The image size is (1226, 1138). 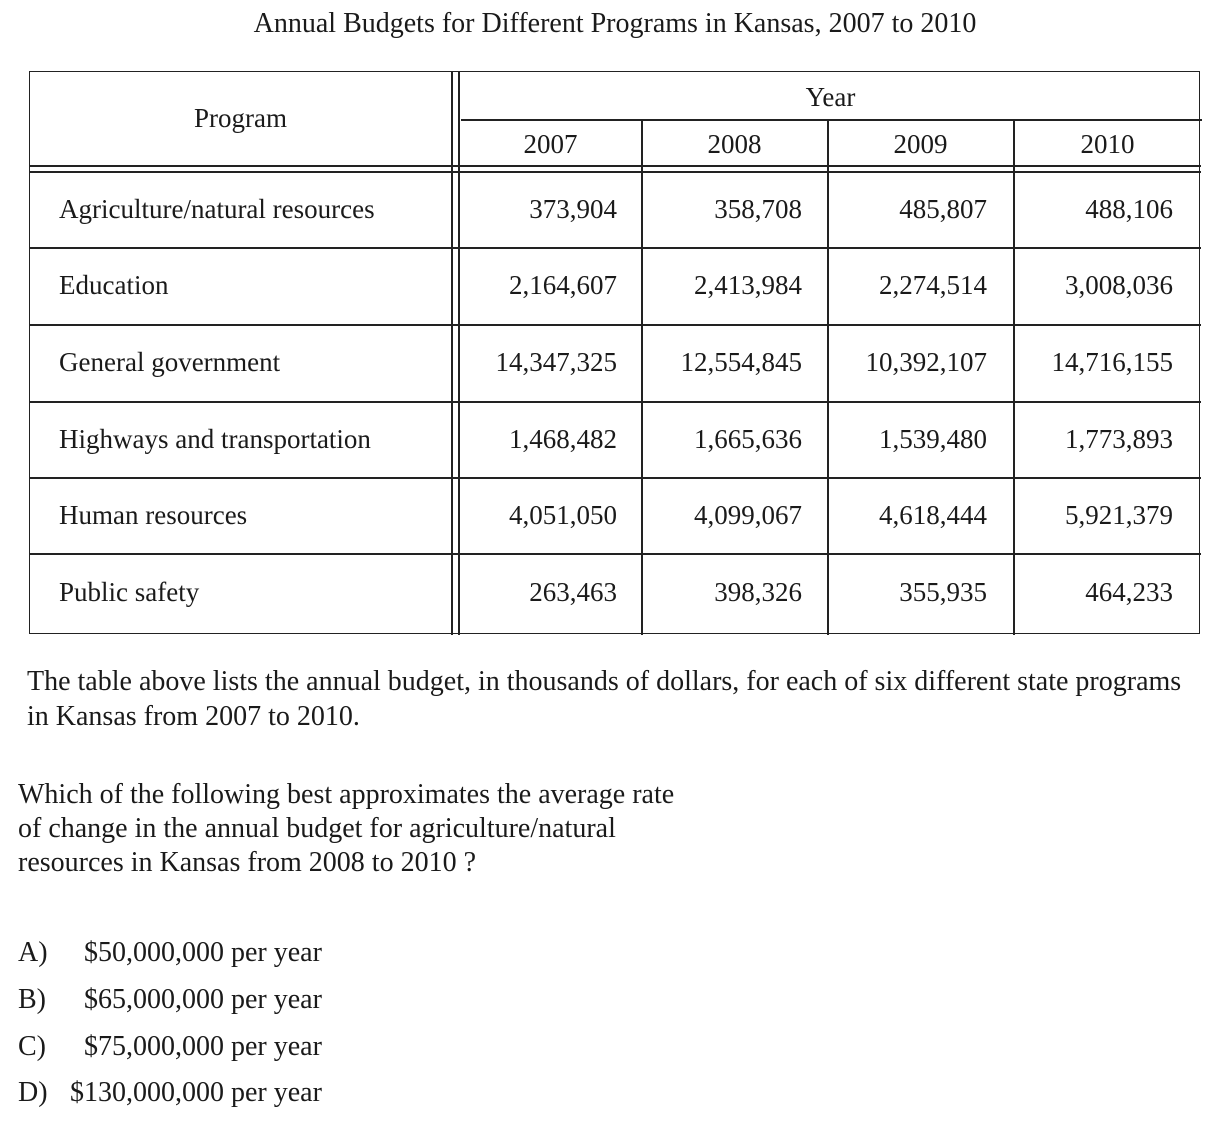 I want to click on budget-value: 398,326, so click(x=758, y=592).